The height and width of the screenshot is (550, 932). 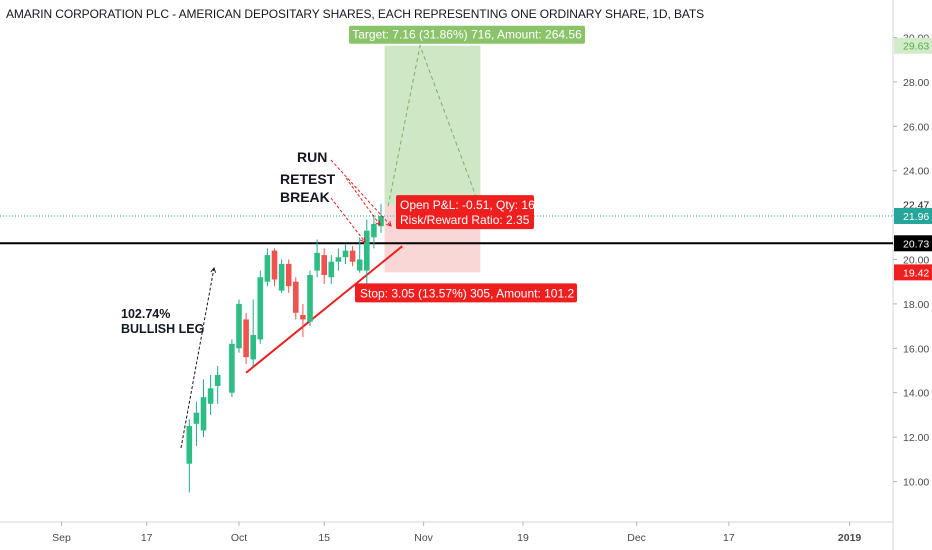 I want to click on projection-path, so click(x=434, y=126).